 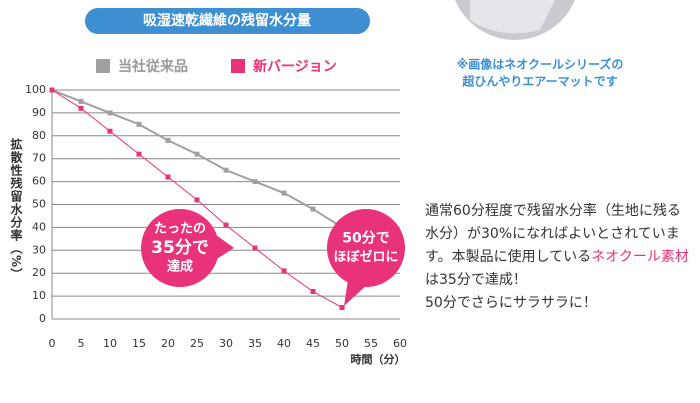 I want to click on y-tick-label: 10, so click(x=39, y=295).